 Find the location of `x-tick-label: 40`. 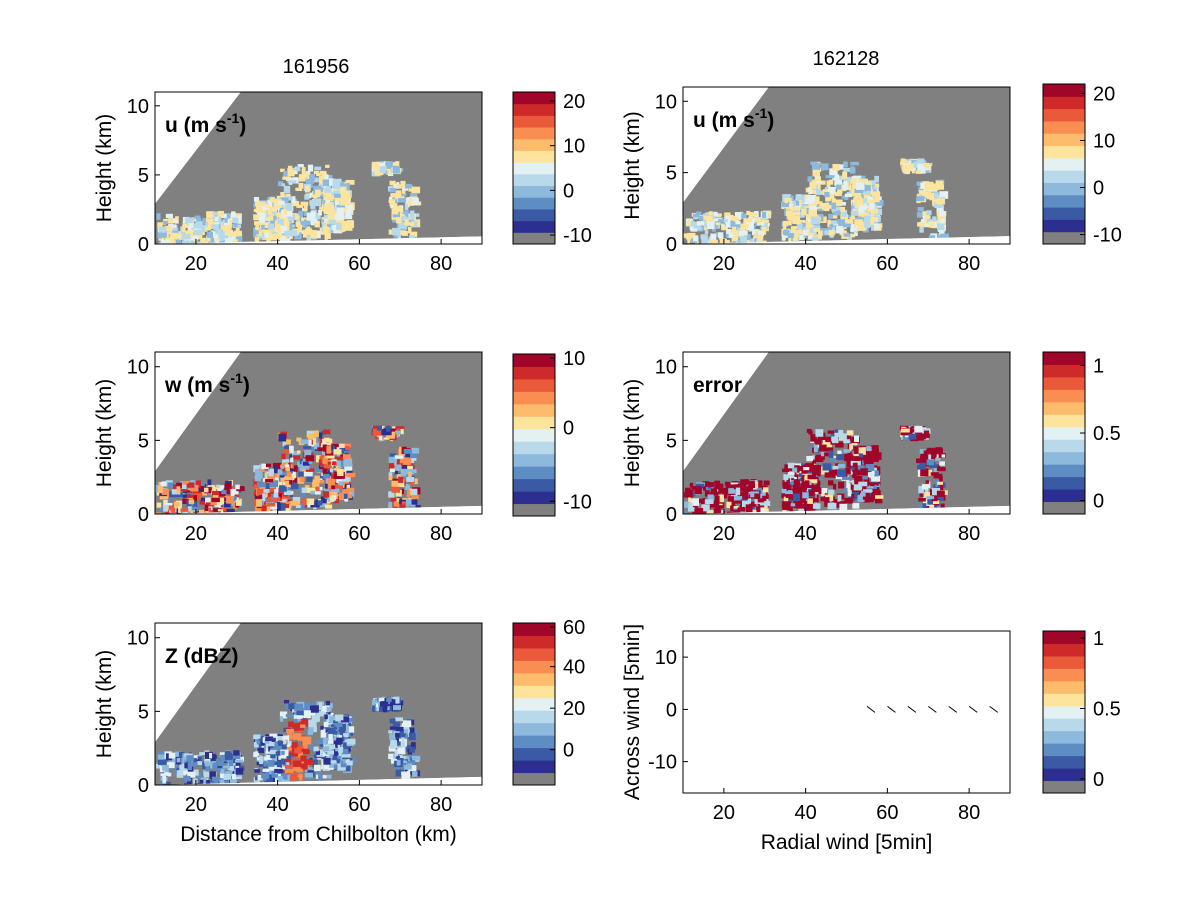

x-tick-label: 40 is located at coordinates (278, 805).